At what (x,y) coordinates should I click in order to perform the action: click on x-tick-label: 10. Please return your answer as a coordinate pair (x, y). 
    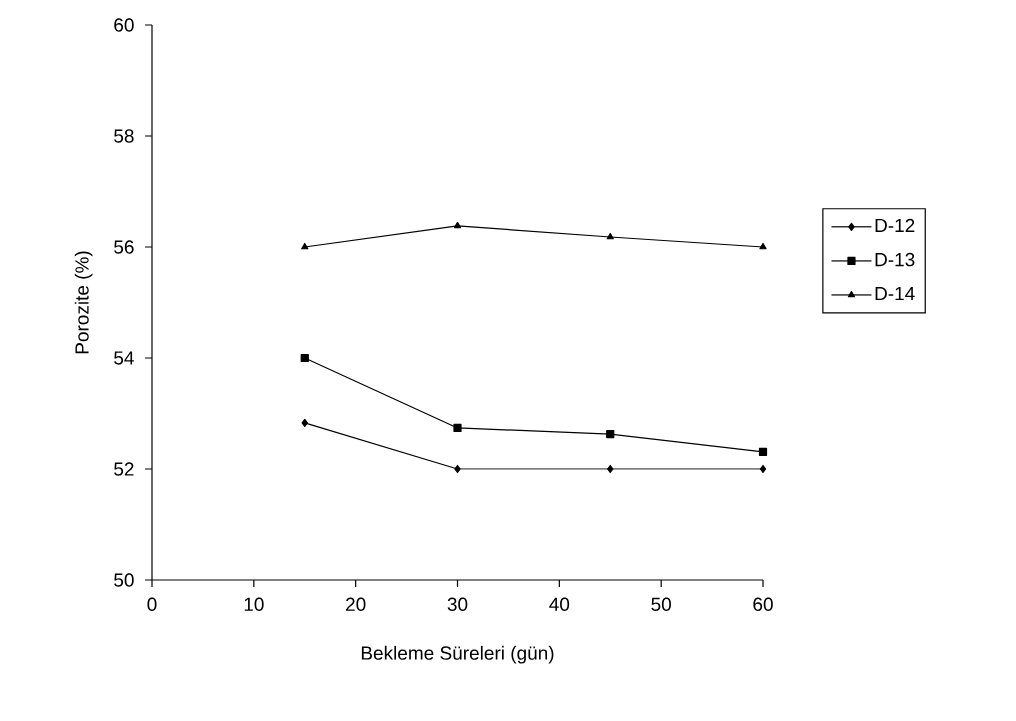
    Looking at the image, I should click on (254, 604).